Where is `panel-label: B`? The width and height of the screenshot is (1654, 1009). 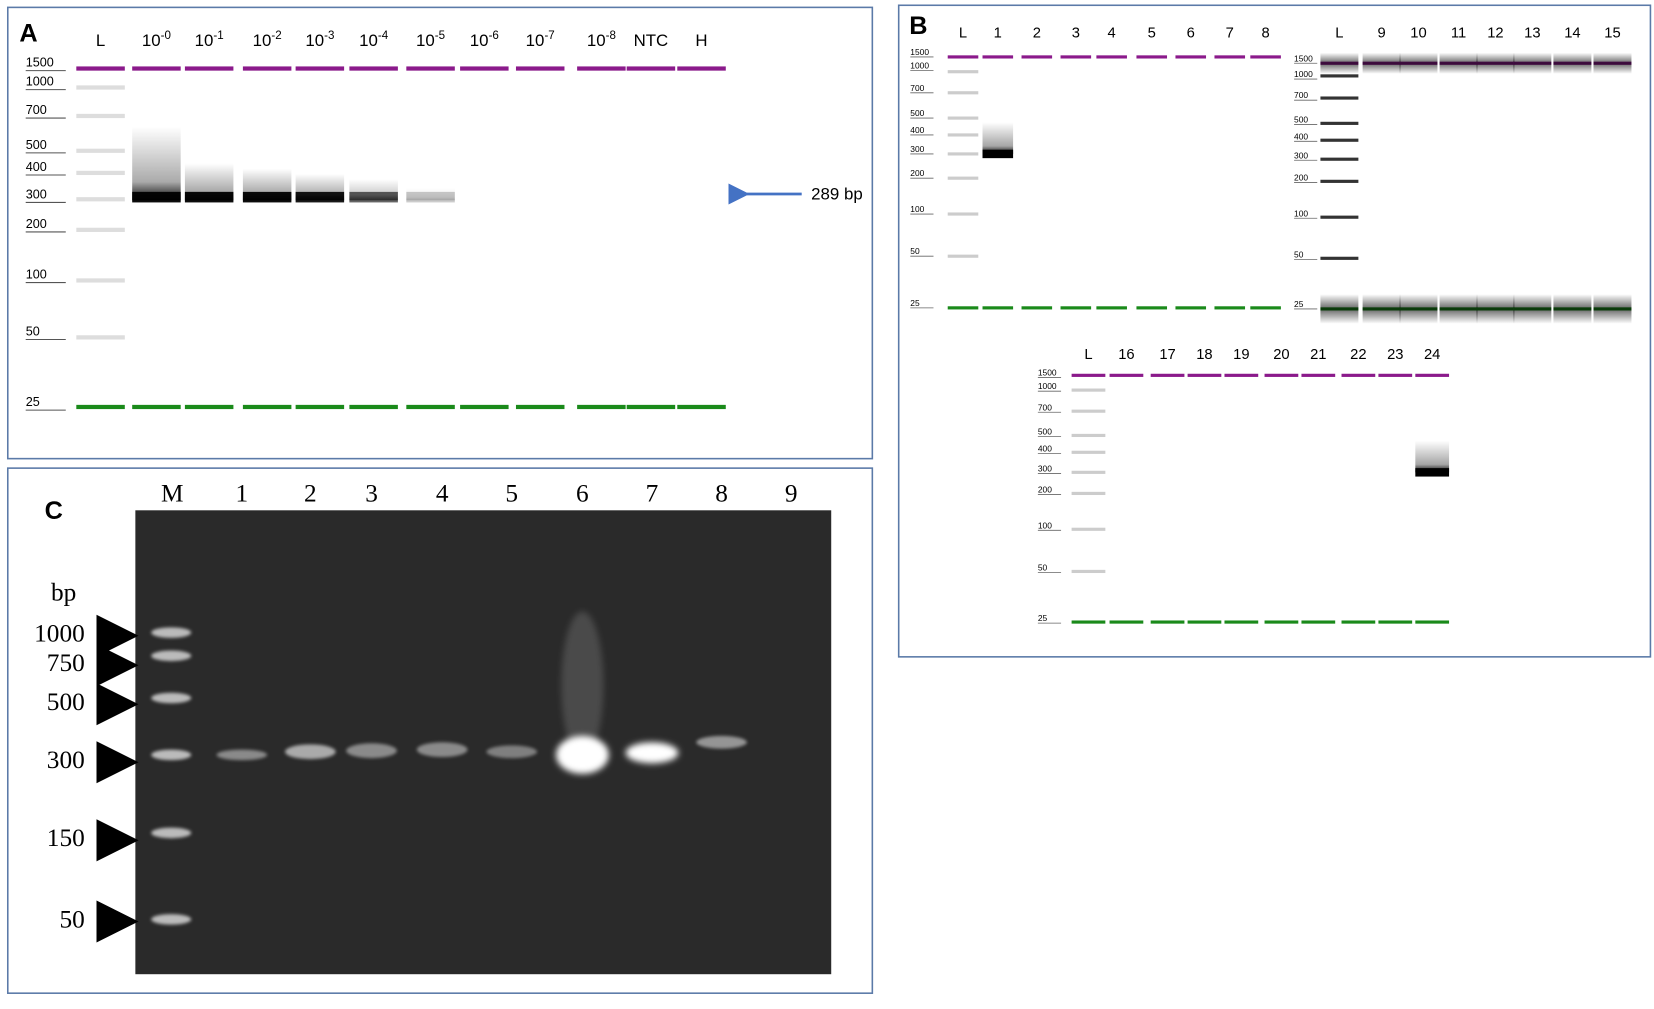 panel-label: B is located at coordinates (918, 26).